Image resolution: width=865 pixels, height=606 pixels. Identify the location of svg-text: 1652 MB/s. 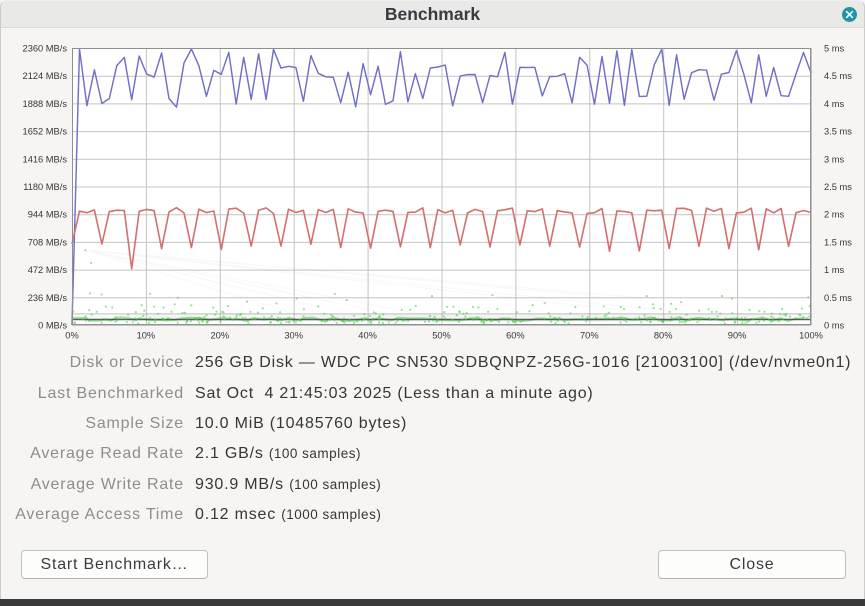
(45, 132).